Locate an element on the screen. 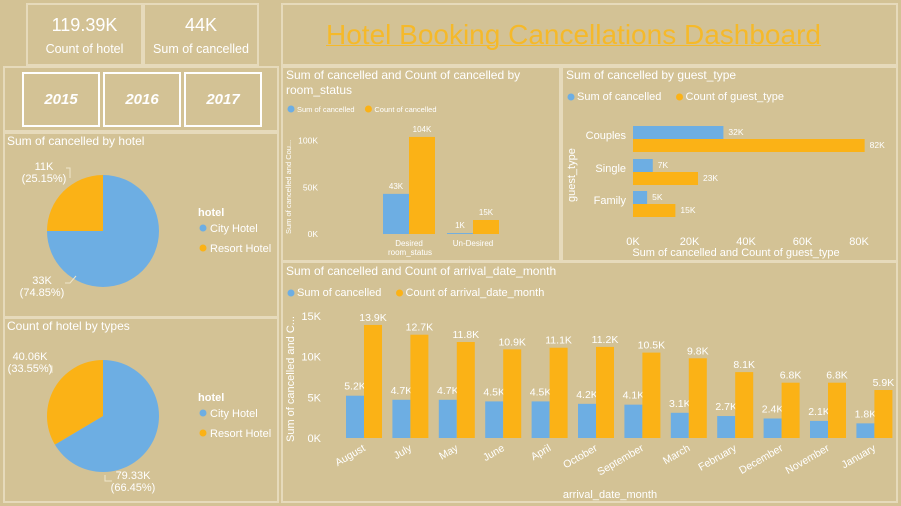 Image resolution: width=901 pixels, height=506 pixels. pie-hotel-types-panel is located at coordinates (141, 410).